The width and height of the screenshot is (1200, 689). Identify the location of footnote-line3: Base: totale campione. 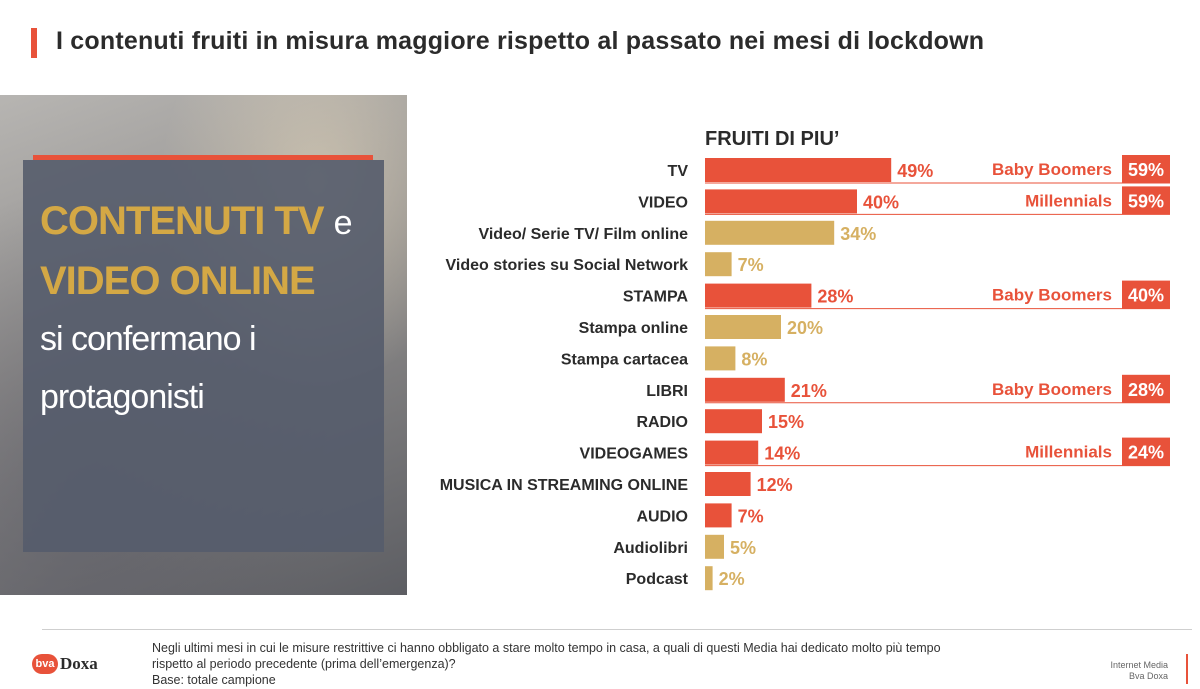
(214, 680).